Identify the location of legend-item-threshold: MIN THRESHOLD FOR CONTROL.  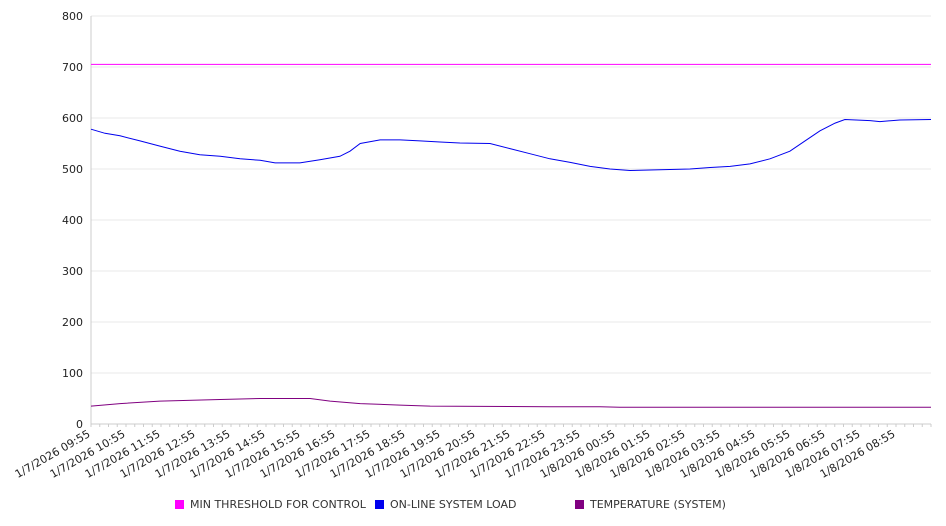
(270, 504).